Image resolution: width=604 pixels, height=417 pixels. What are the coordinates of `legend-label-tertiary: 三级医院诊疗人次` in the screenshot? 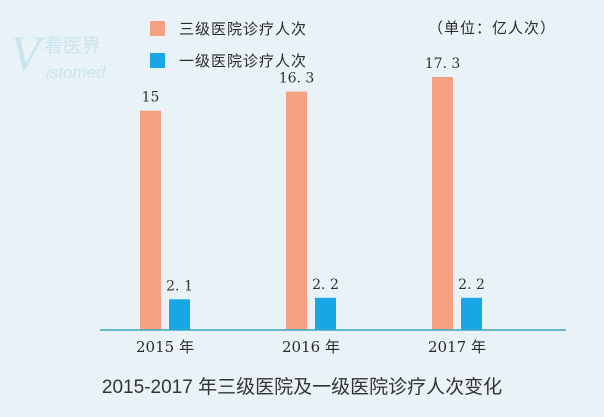 It's located at (243, 28).